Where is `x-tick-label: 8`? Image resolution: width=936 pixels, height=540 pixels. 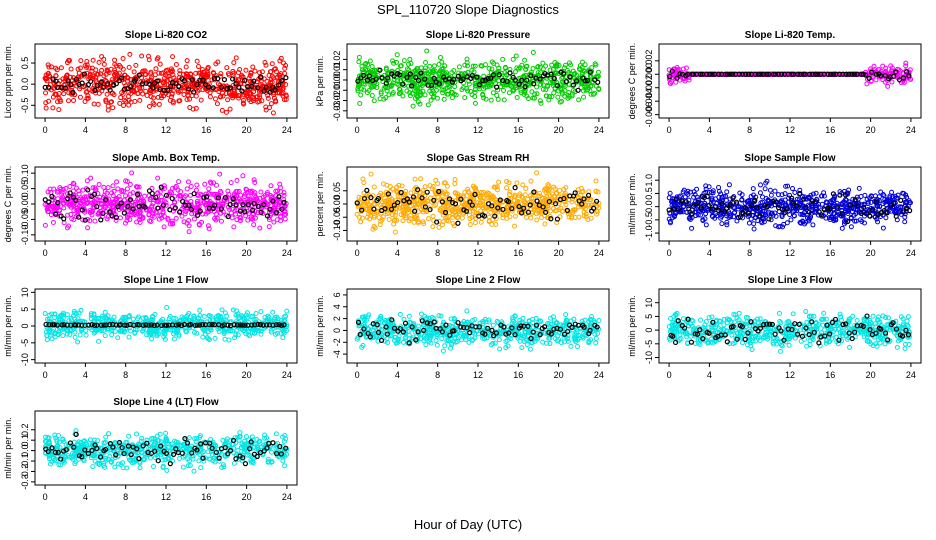 x-tick-label: 8 is located at coordinates (125, 130).